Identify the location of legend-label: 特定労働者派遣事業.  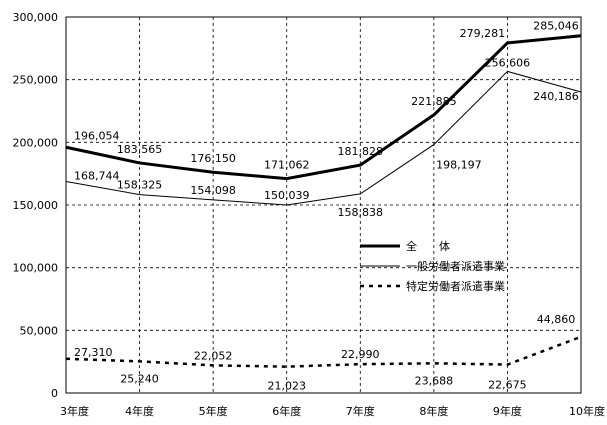
(455, 286).